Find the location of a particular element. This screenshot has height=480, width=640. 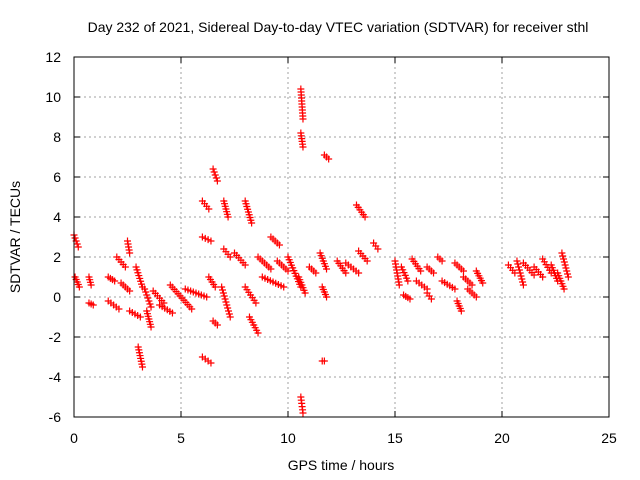

y-tick-label: -2 is located at coordinates (55, 337).